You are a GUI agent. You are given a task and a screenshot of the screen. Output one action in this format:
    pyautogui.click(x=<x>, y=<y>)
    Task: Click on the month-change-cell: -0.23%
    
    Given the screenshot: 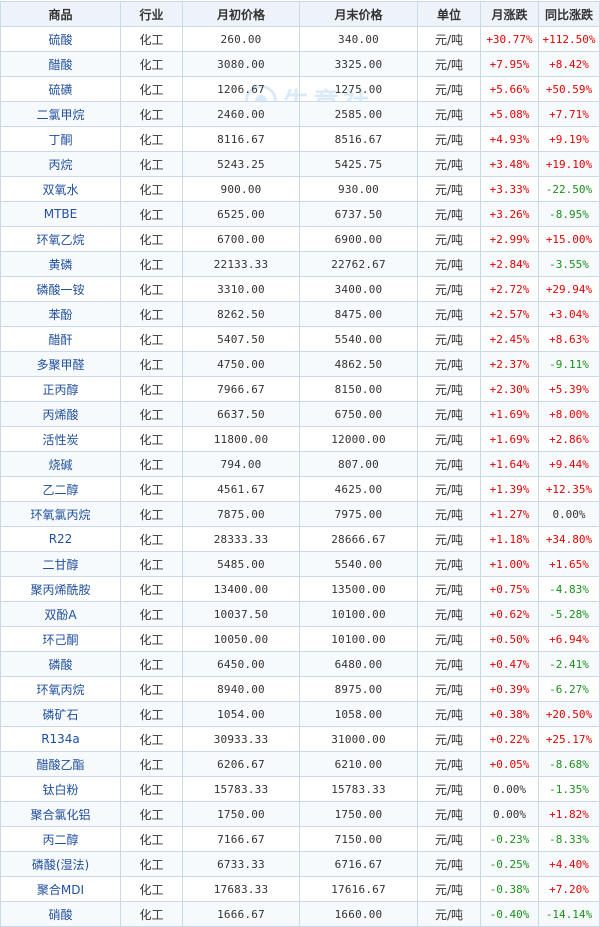 What is the action you would take?
    pyautogui.click(x=509, y=839)
    